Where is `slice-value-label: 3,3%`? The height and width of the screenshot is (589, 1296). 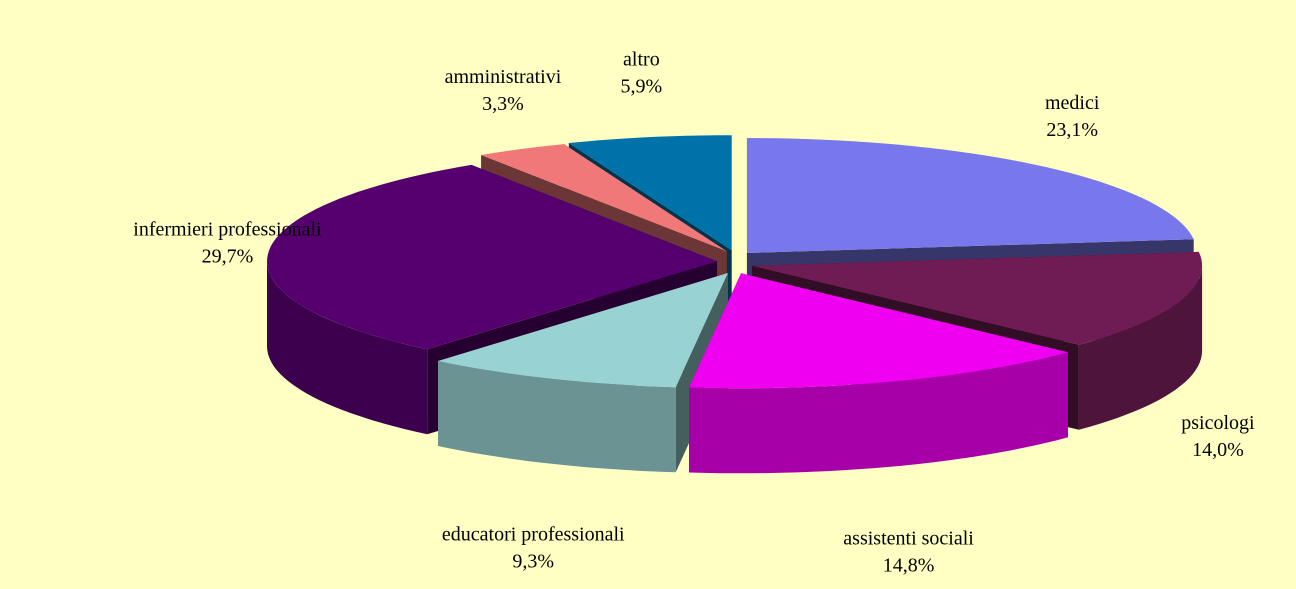
slice-value-label: 3,3% is located at coordinates (503, 104).